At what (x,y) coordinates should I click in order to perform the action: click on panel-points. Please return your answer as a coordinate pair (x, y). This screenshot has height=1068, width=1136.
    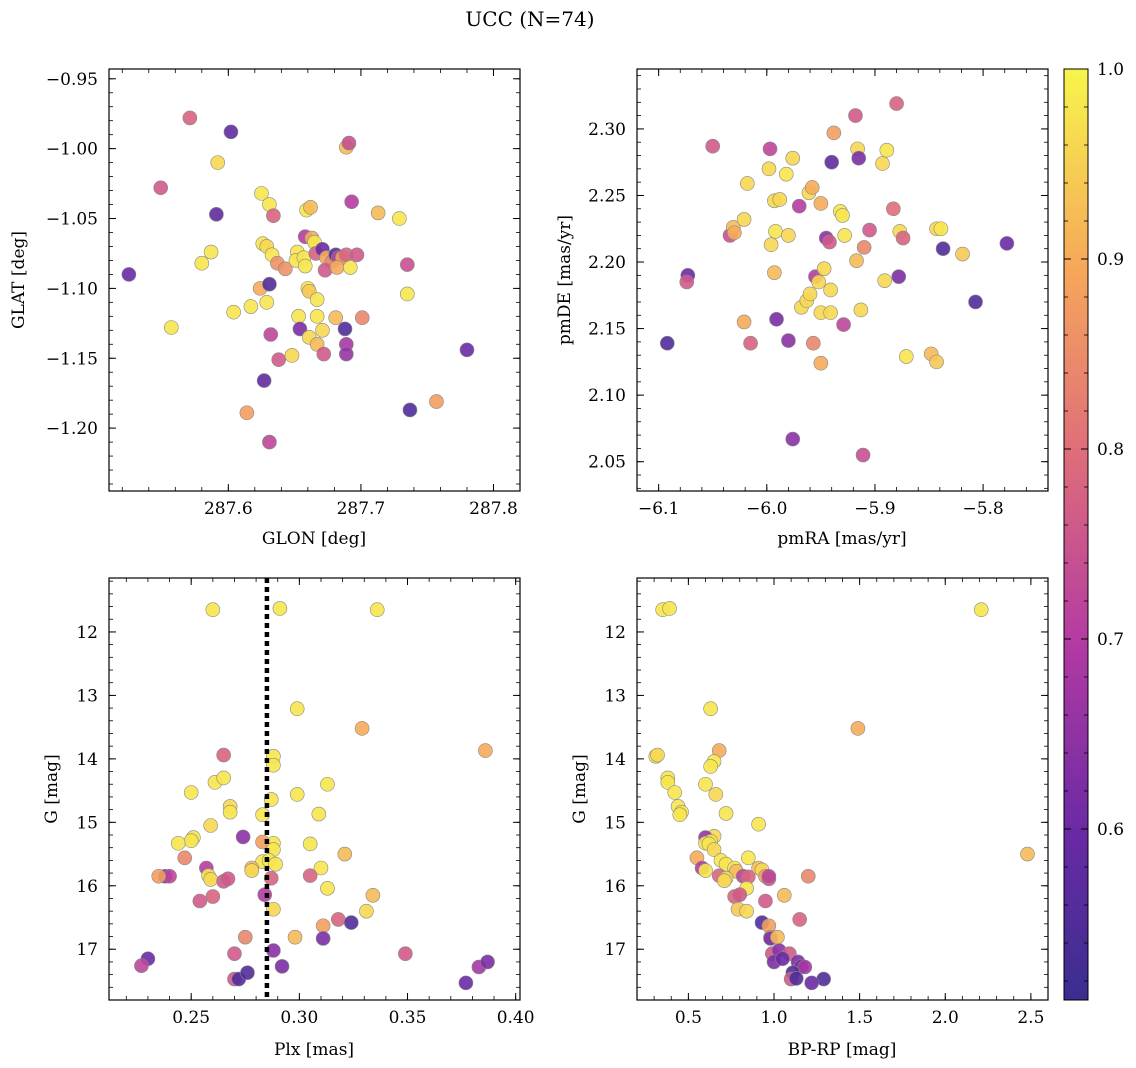
    Looking at the image, I should click on (841, 796).